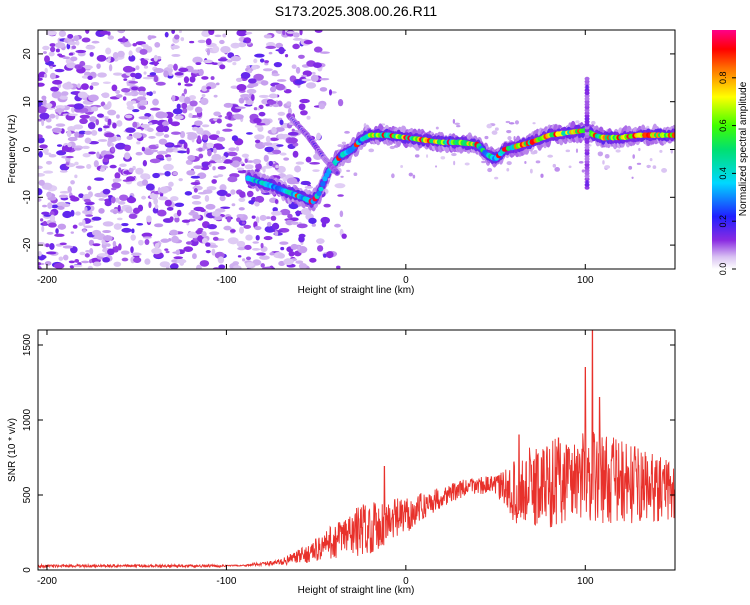  Describe the element at coordinates (356, 11) in the screenshot. I see `figure-title: S173.2025.308.00.26.R11` at that location.